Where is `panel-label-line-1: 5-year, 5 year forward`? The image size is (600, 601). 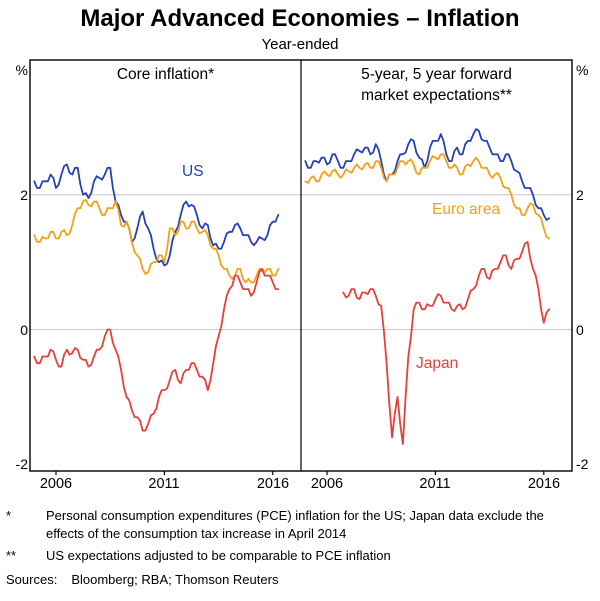 panel-label-line-1: 5-year, 5 year forward is located at coordinates (436, 74).